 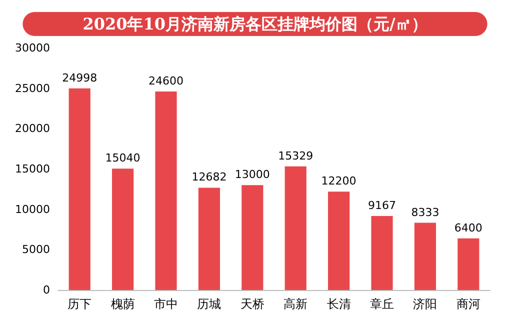 I want to click on data-label: 12200, so click(x=338, y=181).